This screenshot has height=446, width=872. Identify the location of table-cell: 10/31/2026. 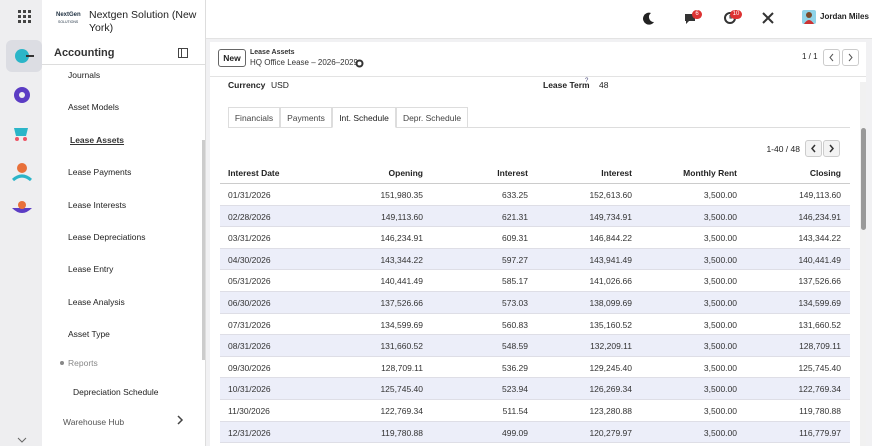
(249, 389).